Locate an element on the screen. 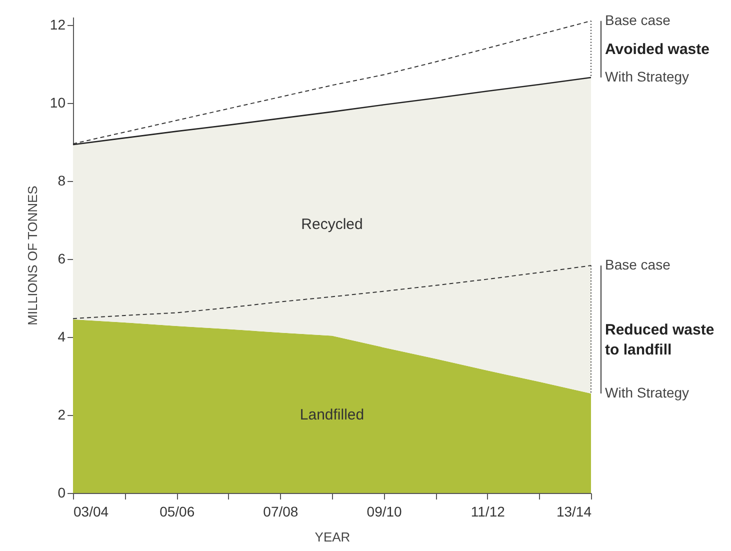 The width and height of the screenshot is (731, 551). y-tick-label: 4 is located at coordinates (62, 336).